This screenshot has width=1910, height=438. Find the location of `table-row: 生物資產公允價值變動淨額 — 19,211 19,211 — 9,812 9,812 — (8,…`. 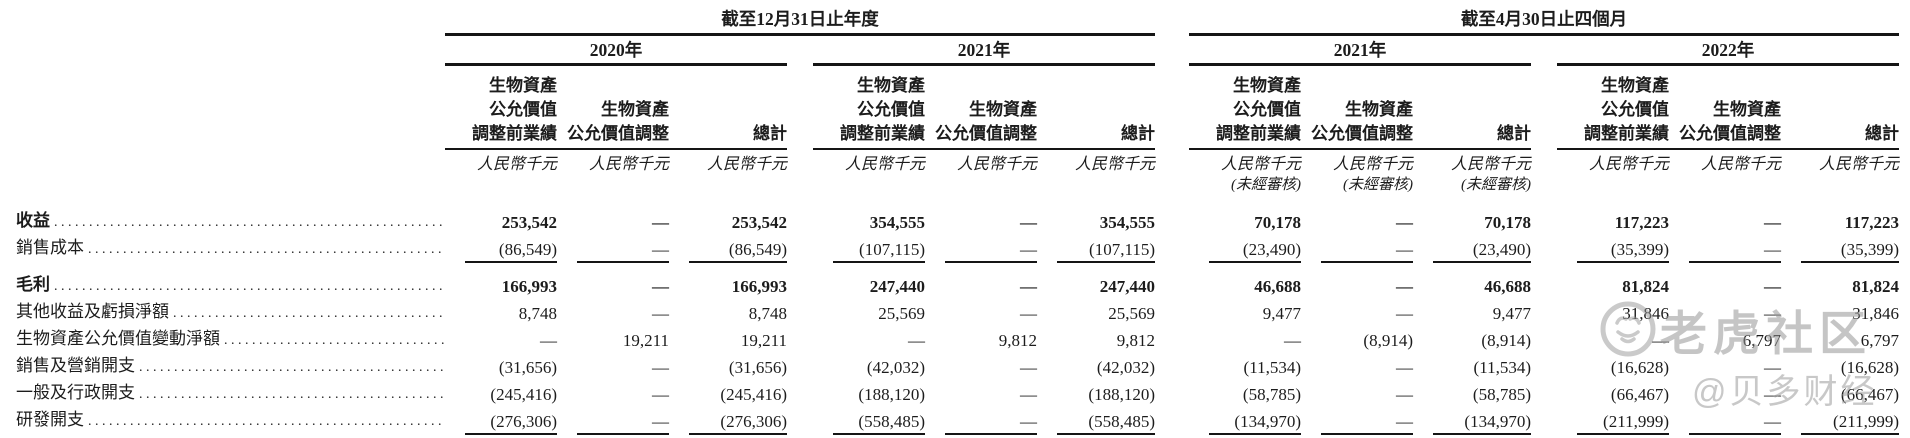

table-row: 生物資產公允價值變動淨額 — 19,211 19,211 — 9,812 9,812 — (8,… is located at coordinates (949, 340).